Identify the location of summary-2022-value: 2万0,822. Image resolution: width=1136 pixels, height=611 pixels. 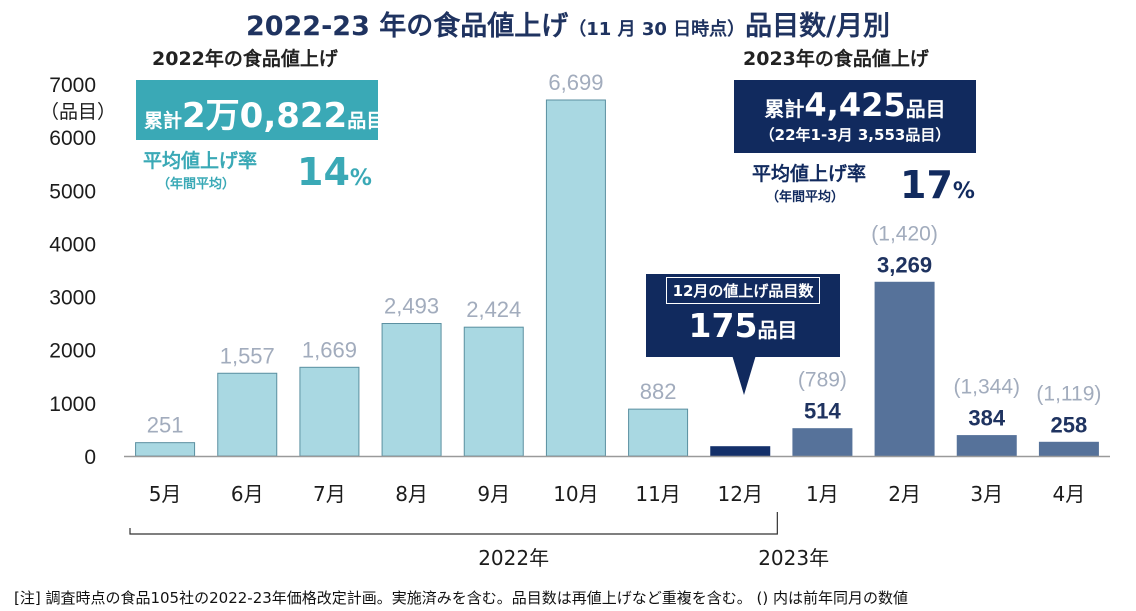
(265, 116).